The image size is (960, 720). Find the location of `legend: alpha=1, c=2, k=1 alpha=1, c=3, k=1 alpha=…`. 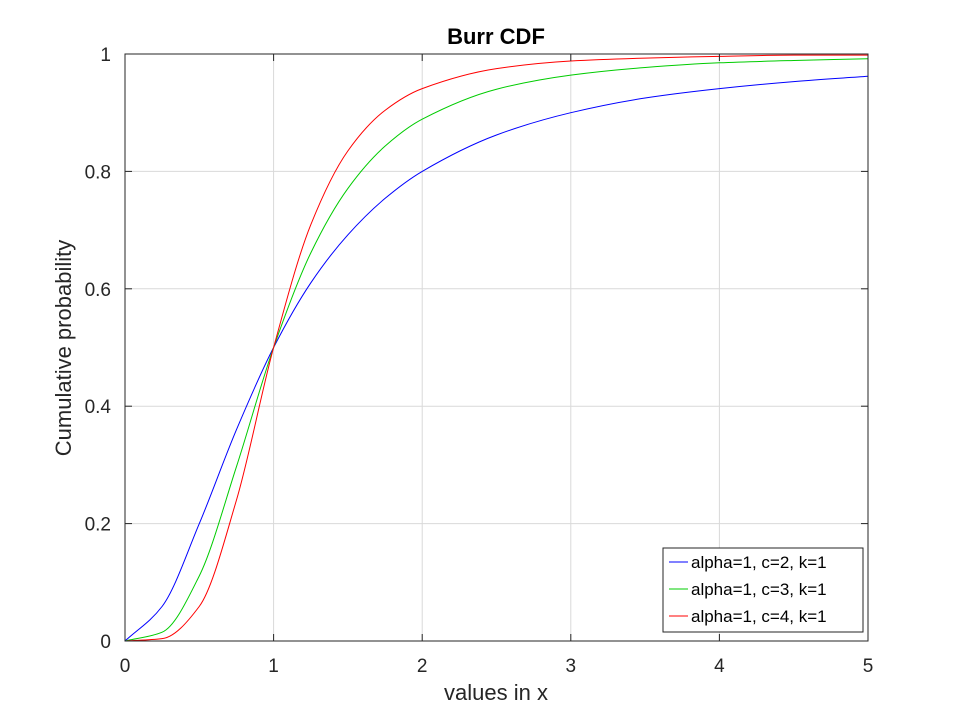

legend: alpha=1, c=2, k=1 alpha=1, c=3, k=1 alpha=… is located at coordinates (763, 590).